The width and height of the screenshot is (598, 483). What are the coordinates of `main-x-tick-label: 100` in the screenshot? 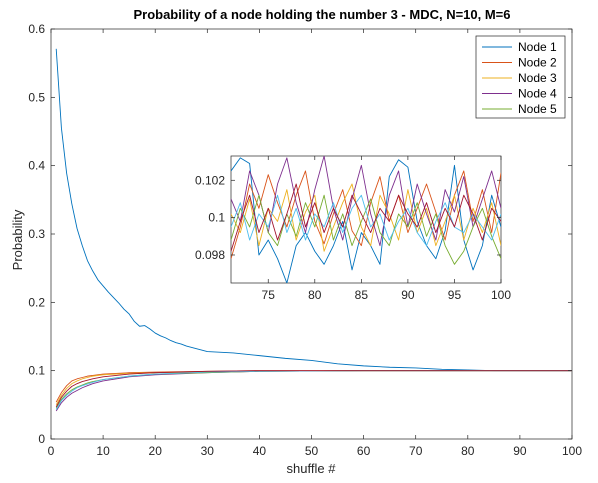 It's located at (572, 451).